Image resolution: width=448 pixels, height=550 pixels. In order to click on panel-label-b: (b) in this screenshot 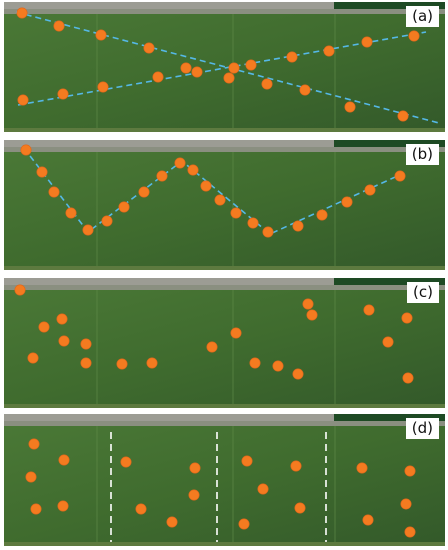, I will do `click(422, 154)`.